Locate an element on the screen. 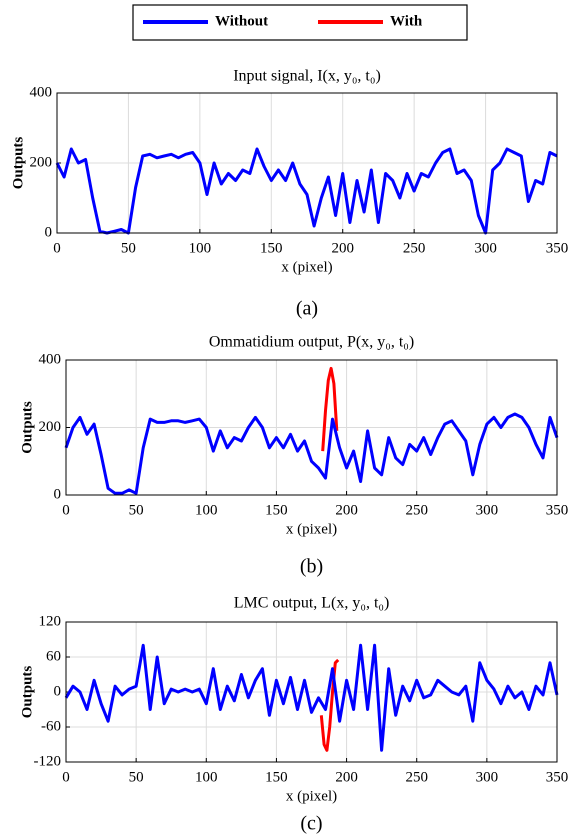 This screenshot has width=572, height=840. subplot-label: (a) is located at coordinates (307, 309).